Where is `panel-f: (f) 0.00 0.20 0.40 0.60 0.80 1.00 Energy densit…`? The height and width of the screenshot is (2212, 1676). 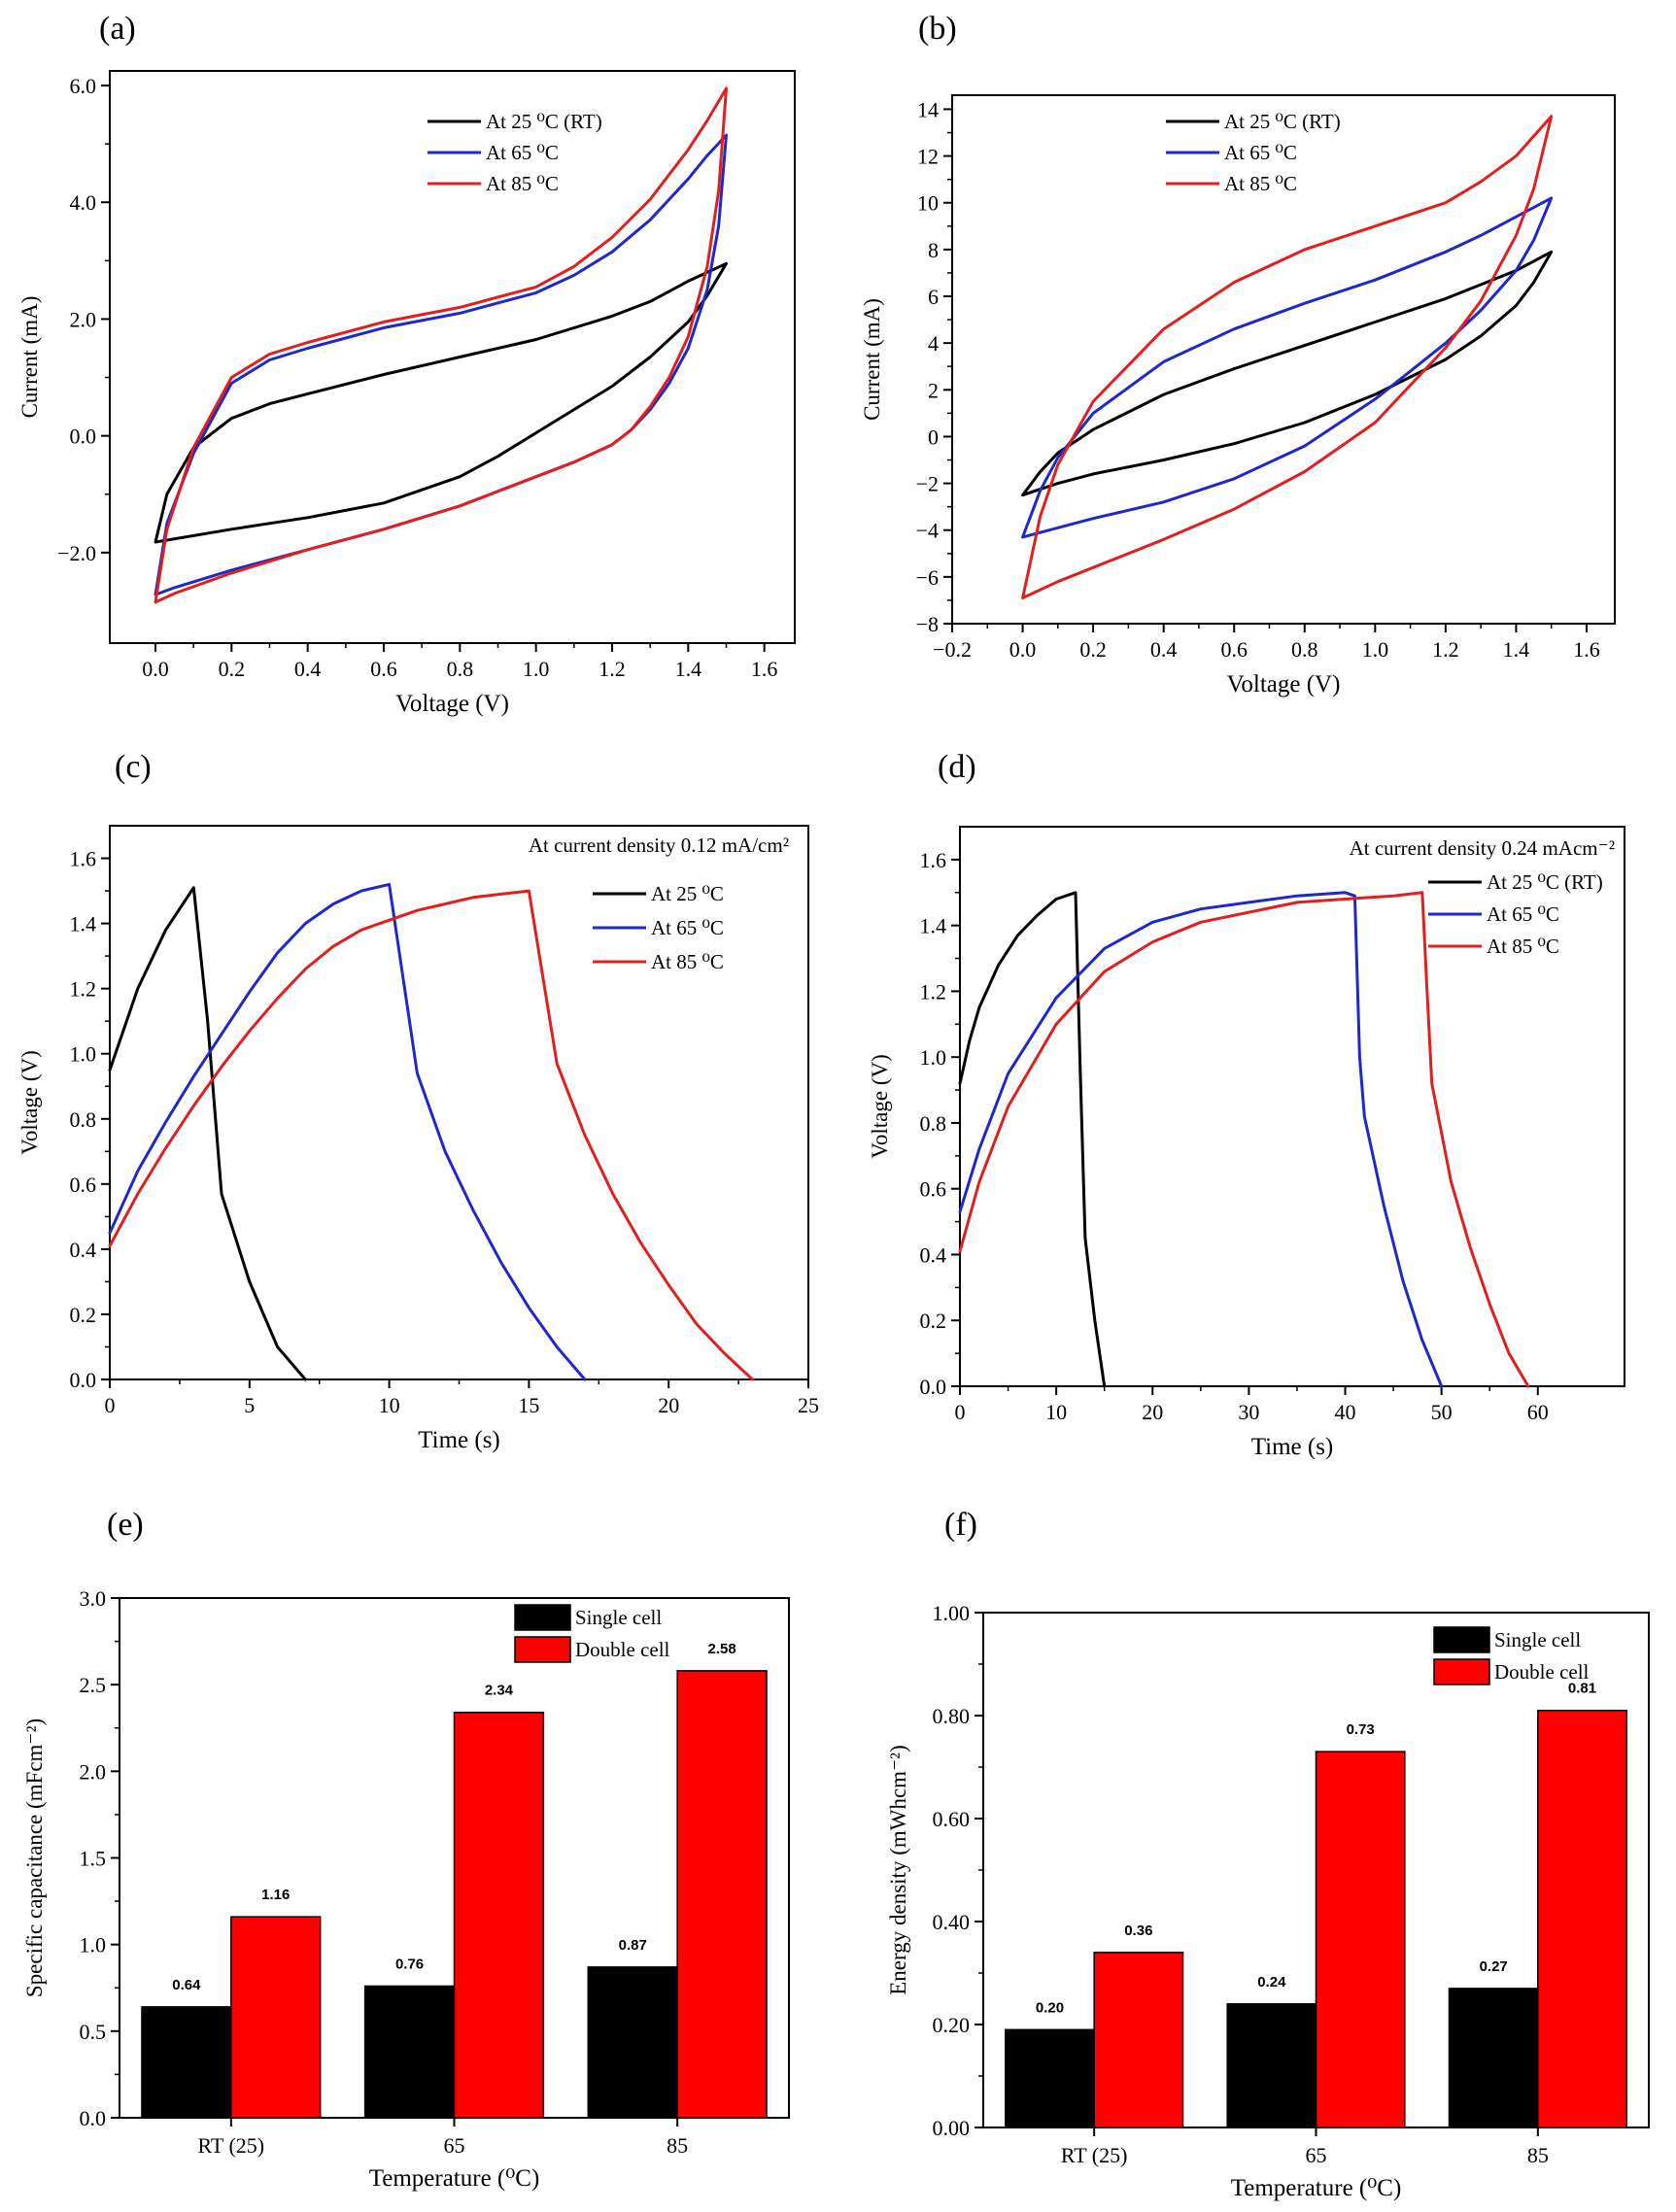 panel-f: (f) 0.00 0.20 0.40 0.60 0.80 1.00 Energy densit… is located at coordinates (1268, 1854).